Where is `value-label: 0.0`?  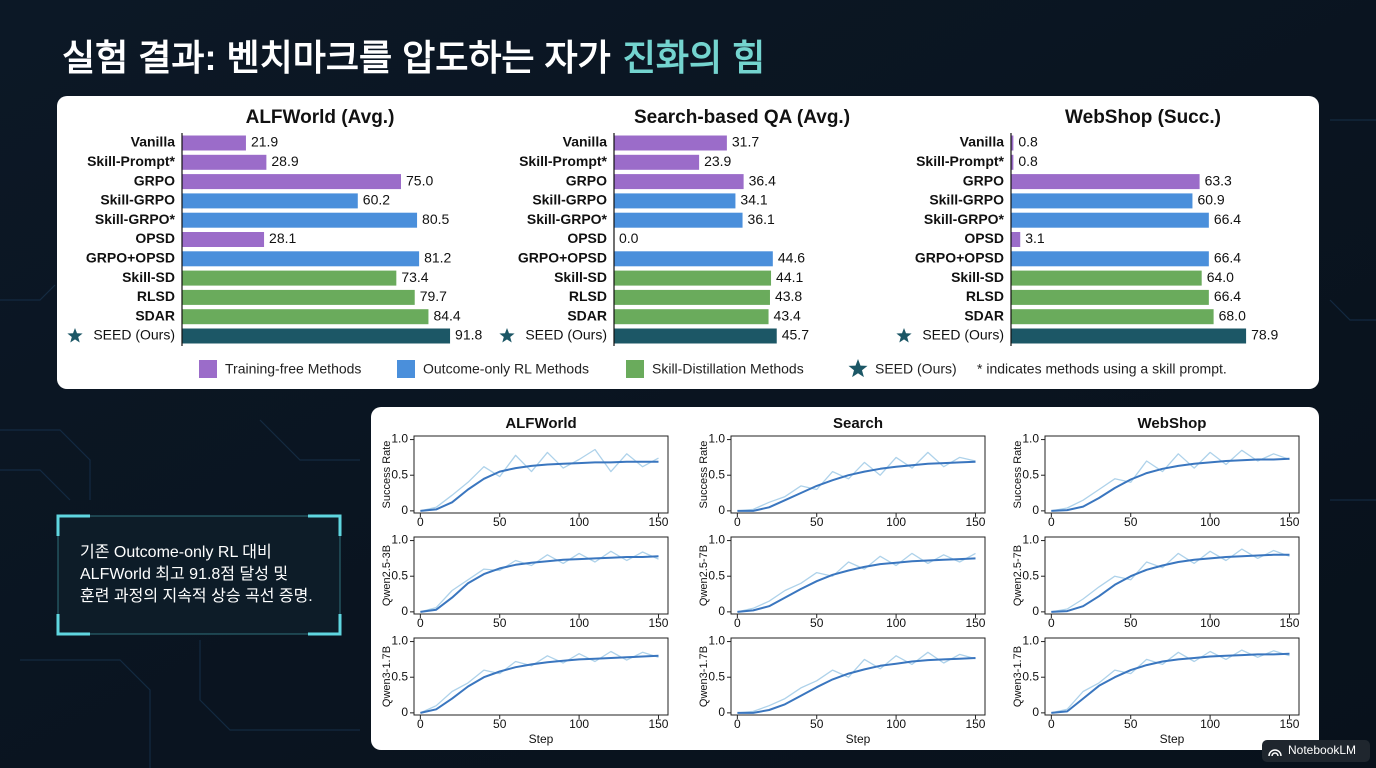 value-label: 0.0 is located at coordinates (629, 238).